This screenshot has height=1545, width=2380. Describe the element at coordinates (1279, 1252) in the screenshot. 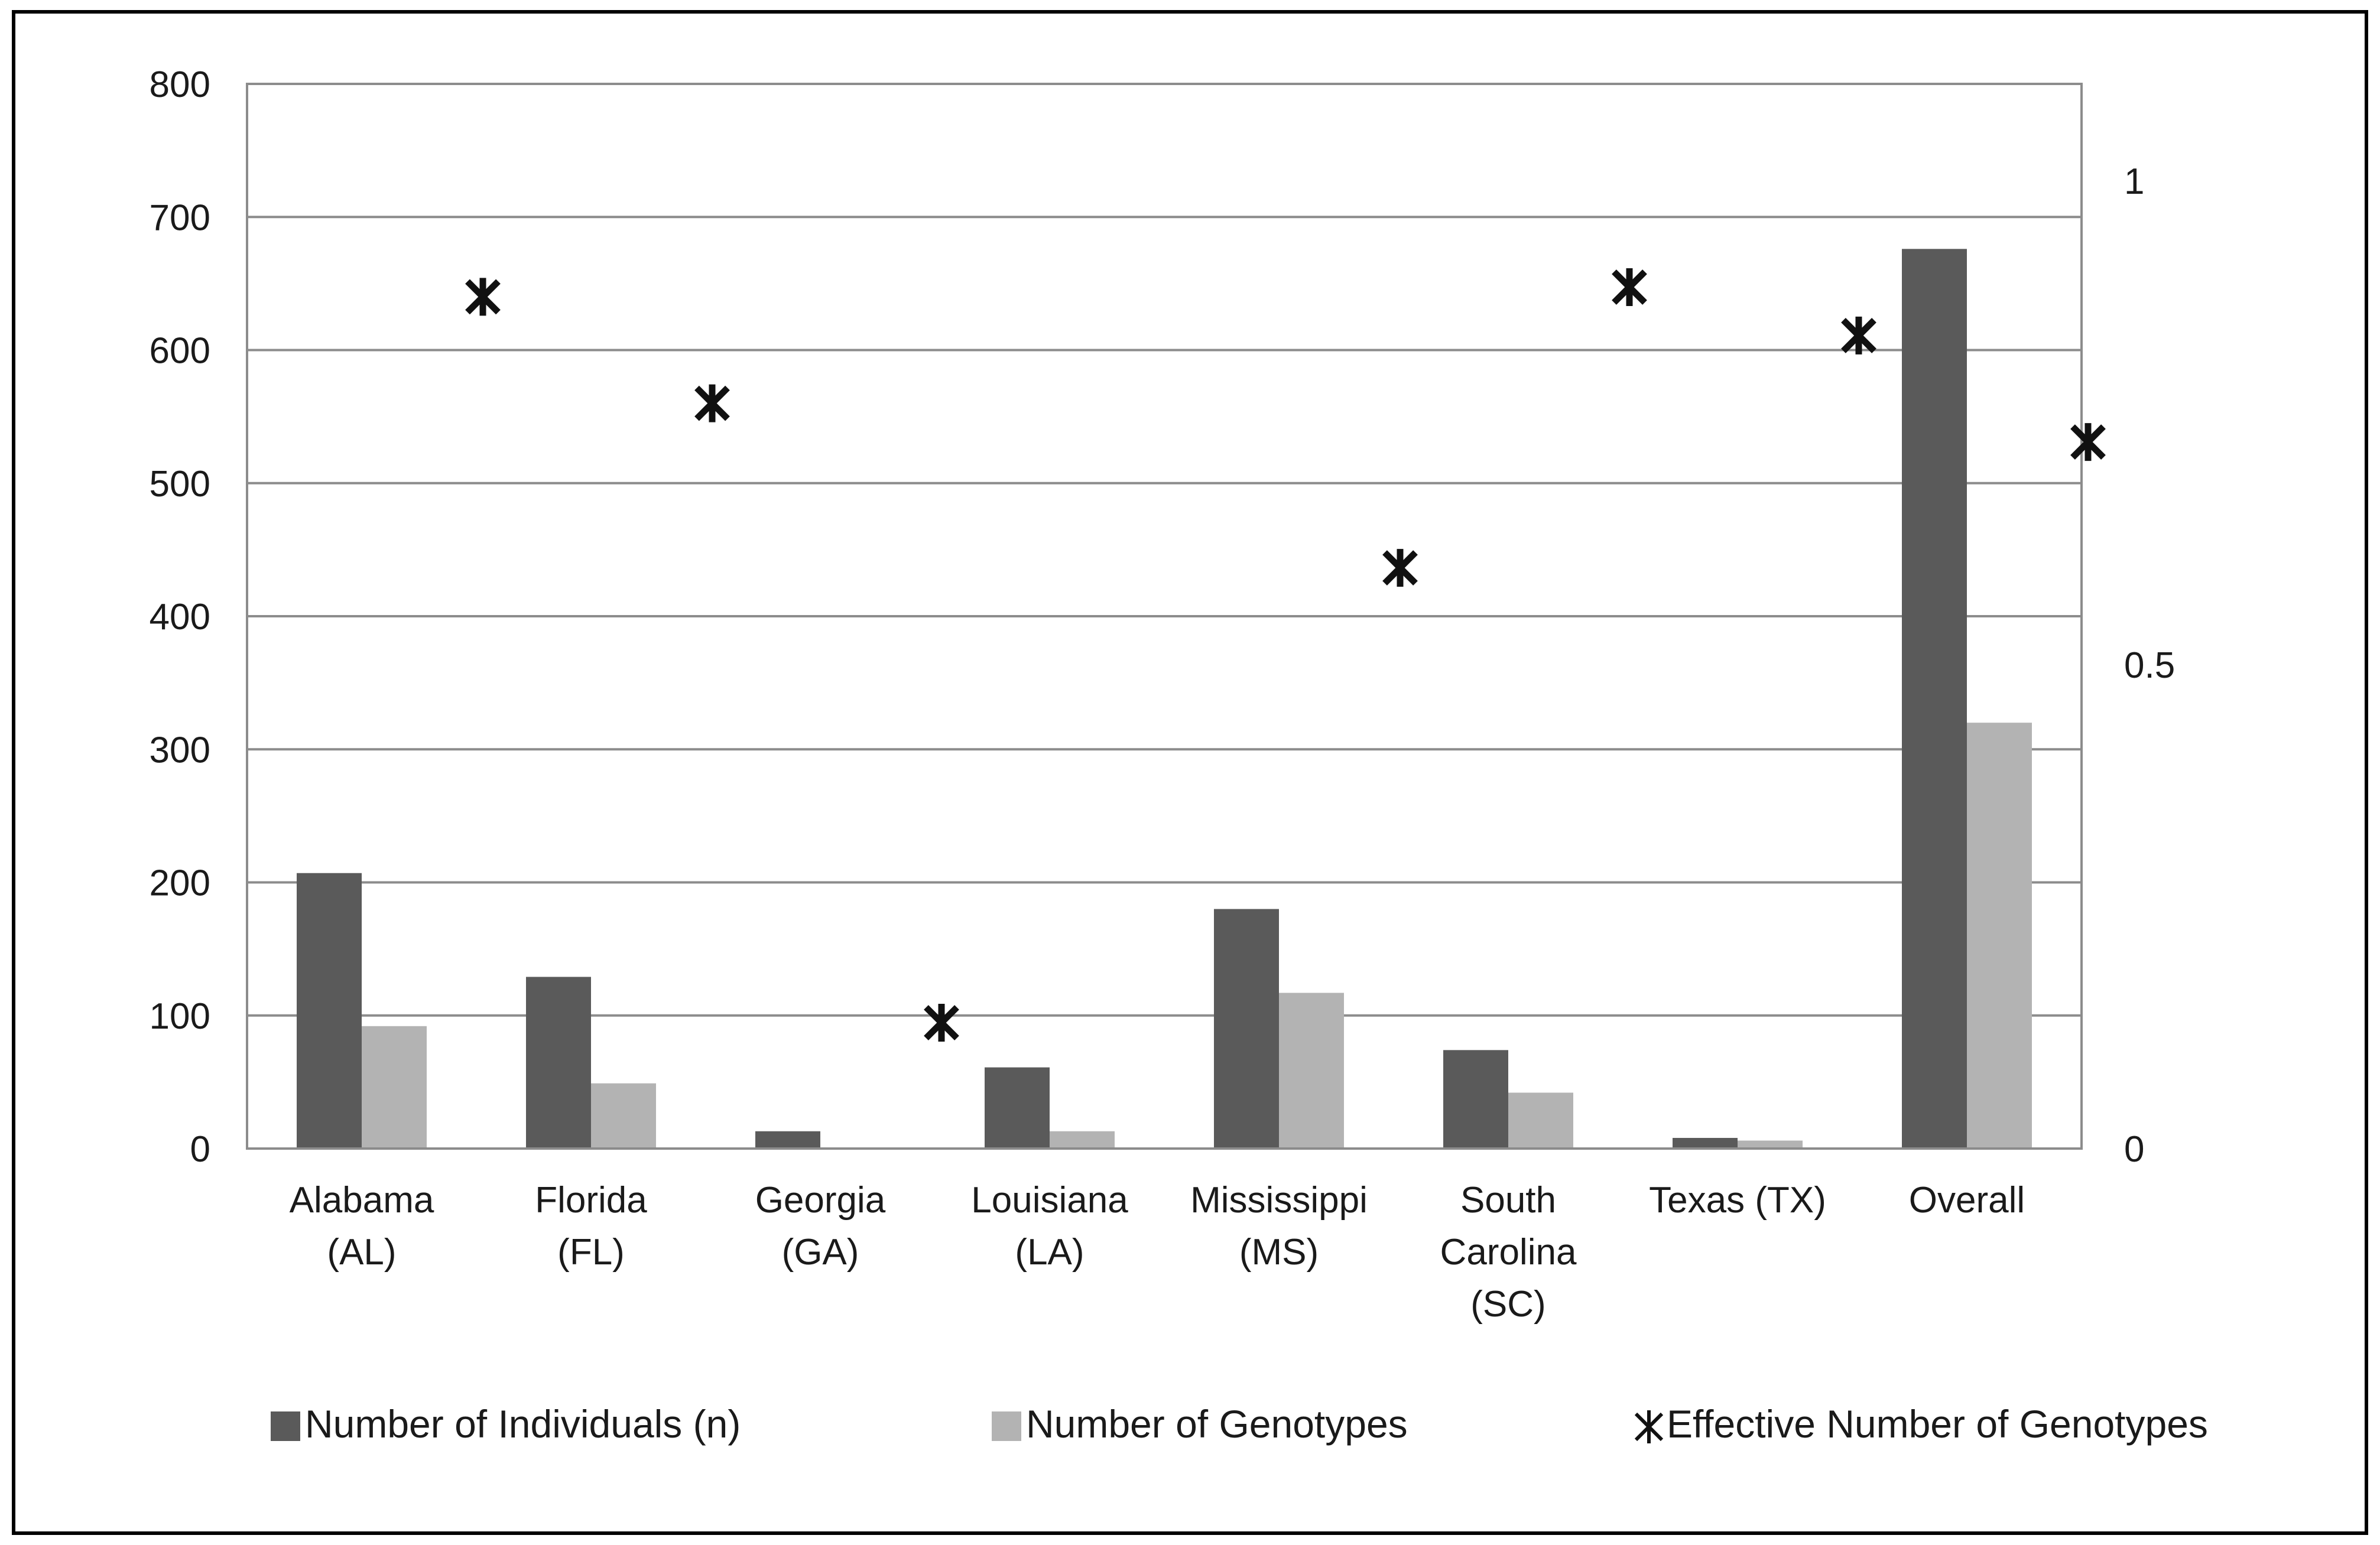

I see `category-label: (MS)` at that location.